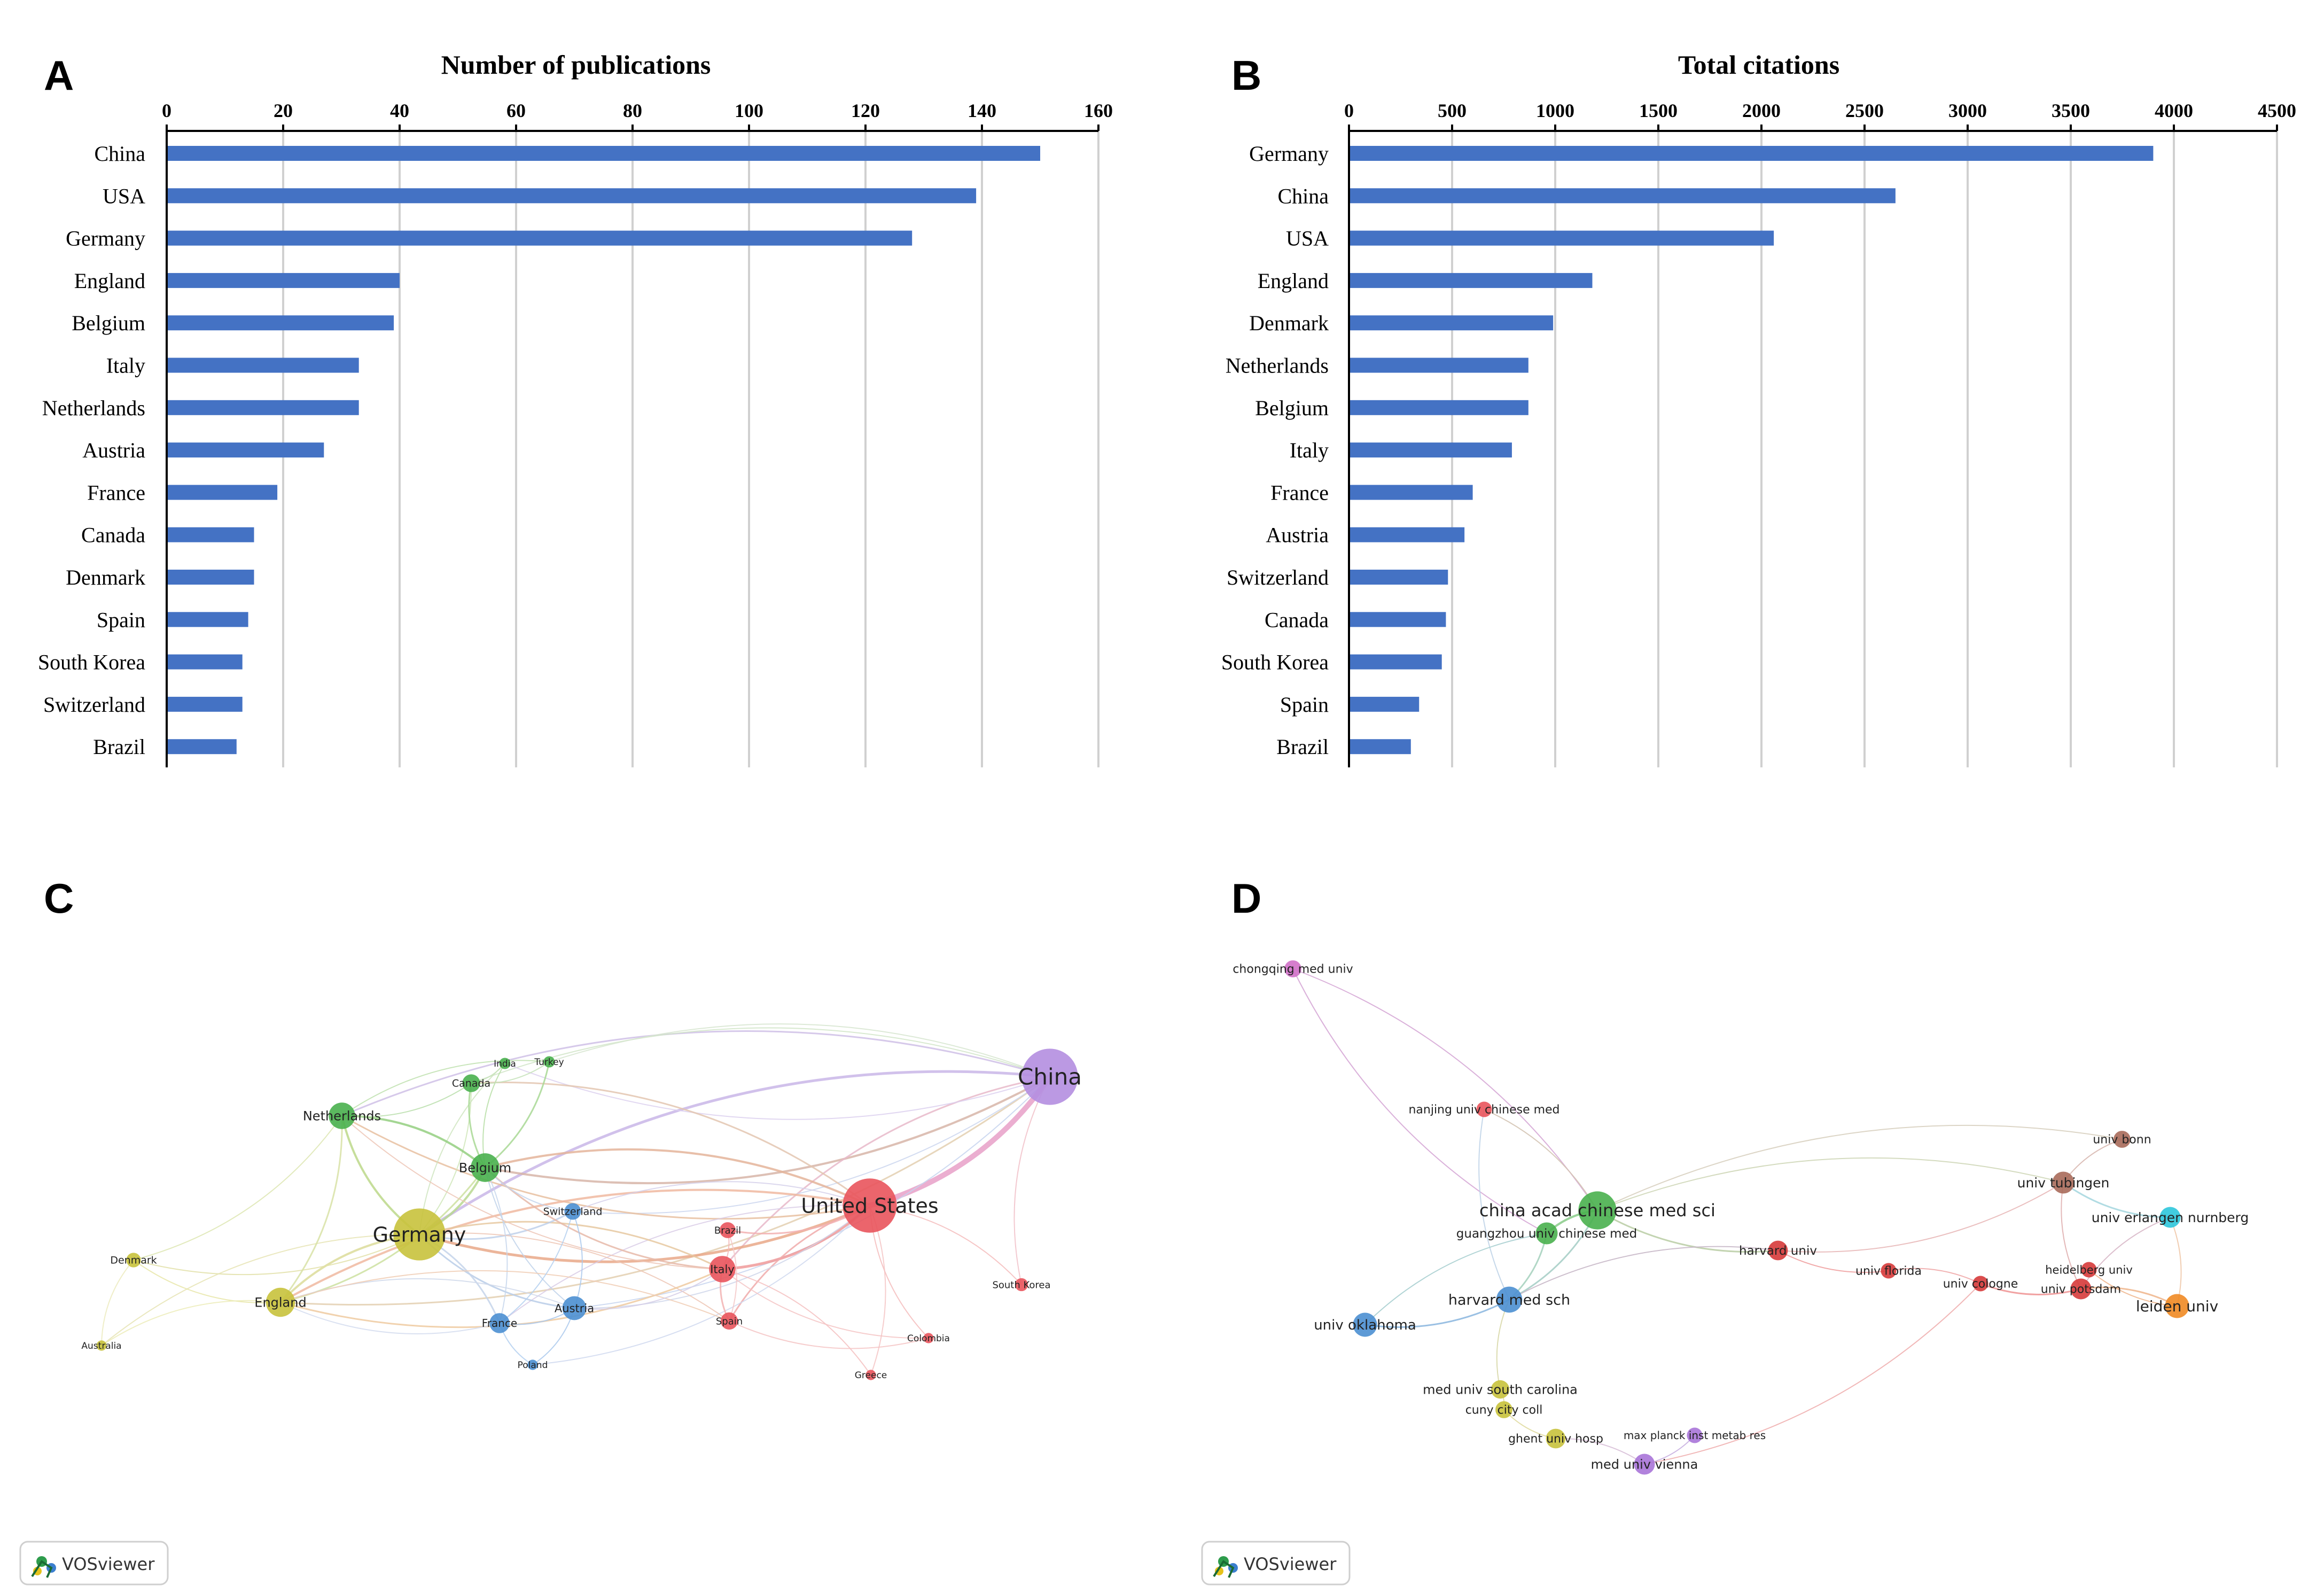 This screenshot has width=2324, height=1593. Describe the element at coordinates (603, 450) in the screenshot. I see `chart-a-bars` at that location.